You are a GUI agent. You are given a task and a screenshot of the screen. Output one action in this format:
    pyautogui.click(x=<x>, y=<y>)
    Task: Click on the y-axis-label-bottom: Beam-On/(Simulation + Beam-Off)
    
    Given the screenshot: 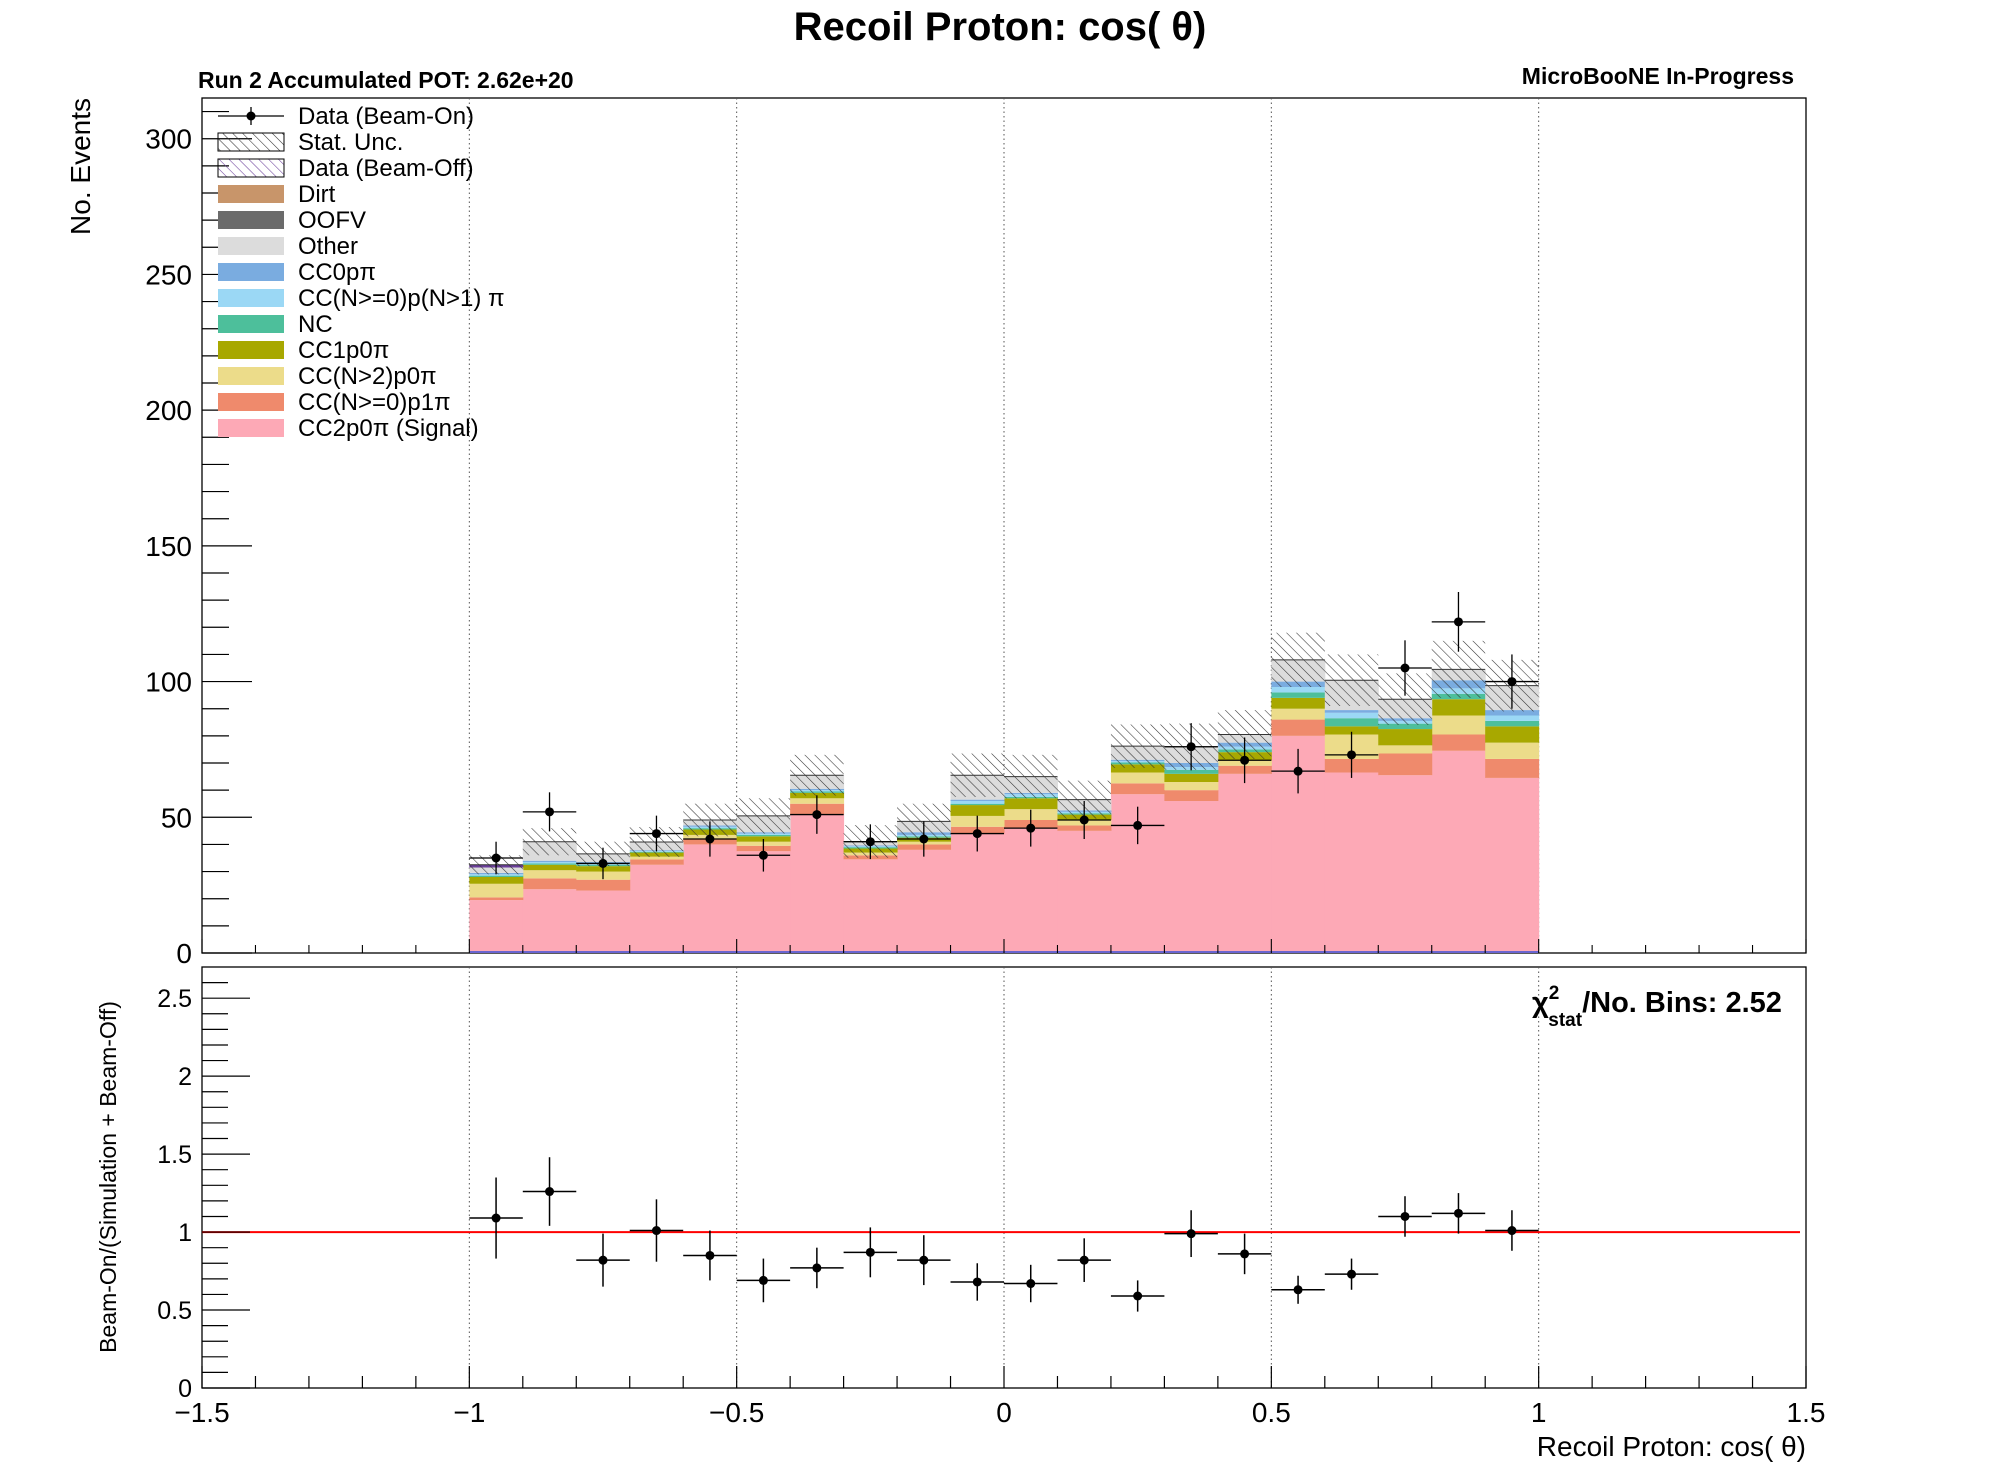 What is the action you would take?
    pyautogui.click(x=108, y=1177)
    